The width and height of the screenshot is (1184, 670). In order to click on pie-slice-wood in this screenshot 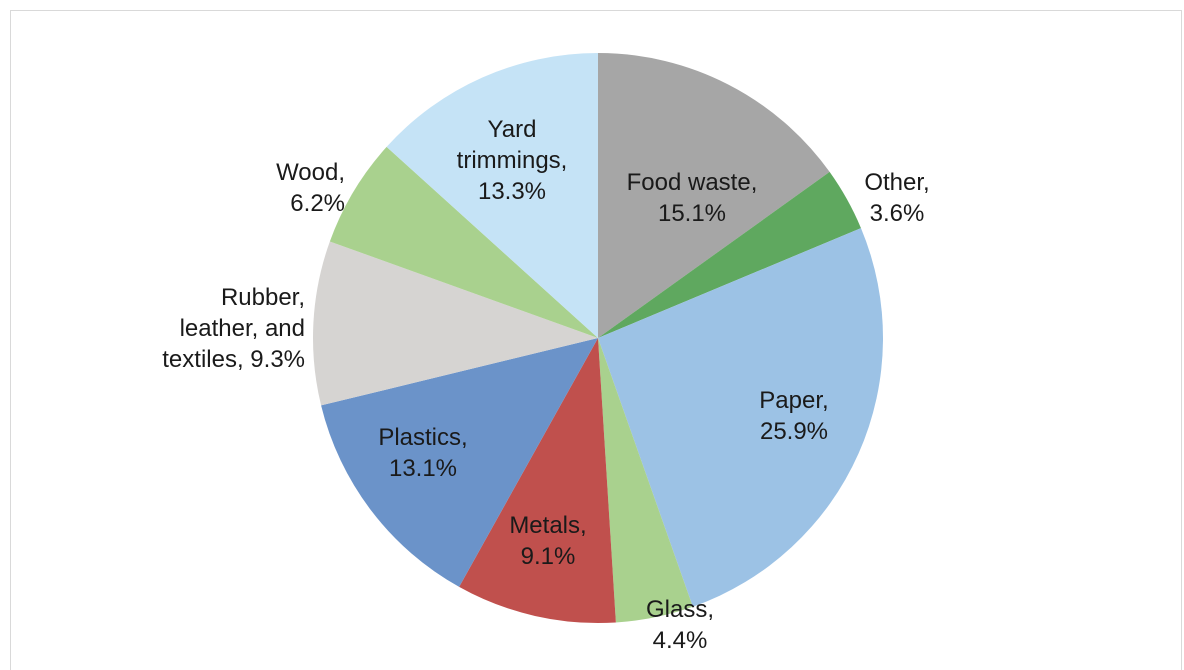, I will do `click(463, 242)`.